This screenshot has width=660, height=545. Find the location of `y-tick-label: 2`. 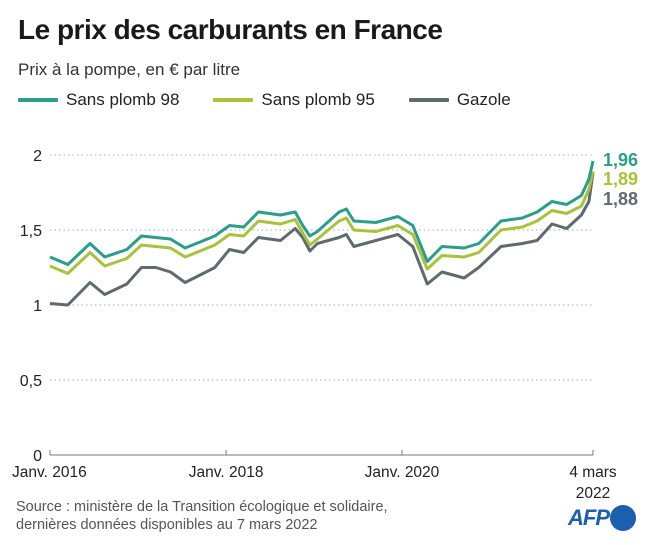

y-tick-label: 2 is located at coordinates (37, 156).